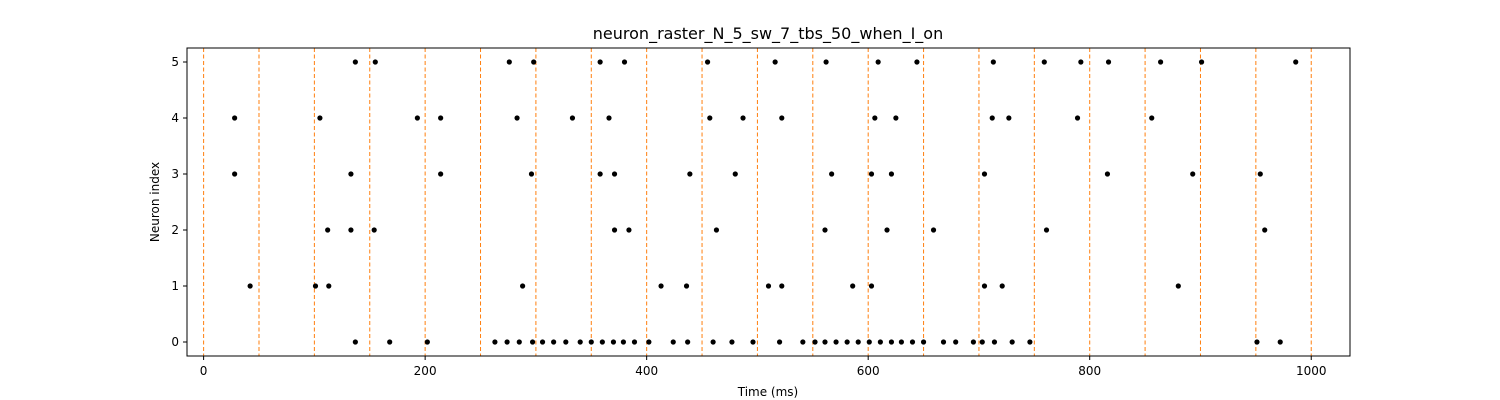  Describe the element at coordinates (175, 230) in the screenshot. I see `y-tick-label: 2` at that location.